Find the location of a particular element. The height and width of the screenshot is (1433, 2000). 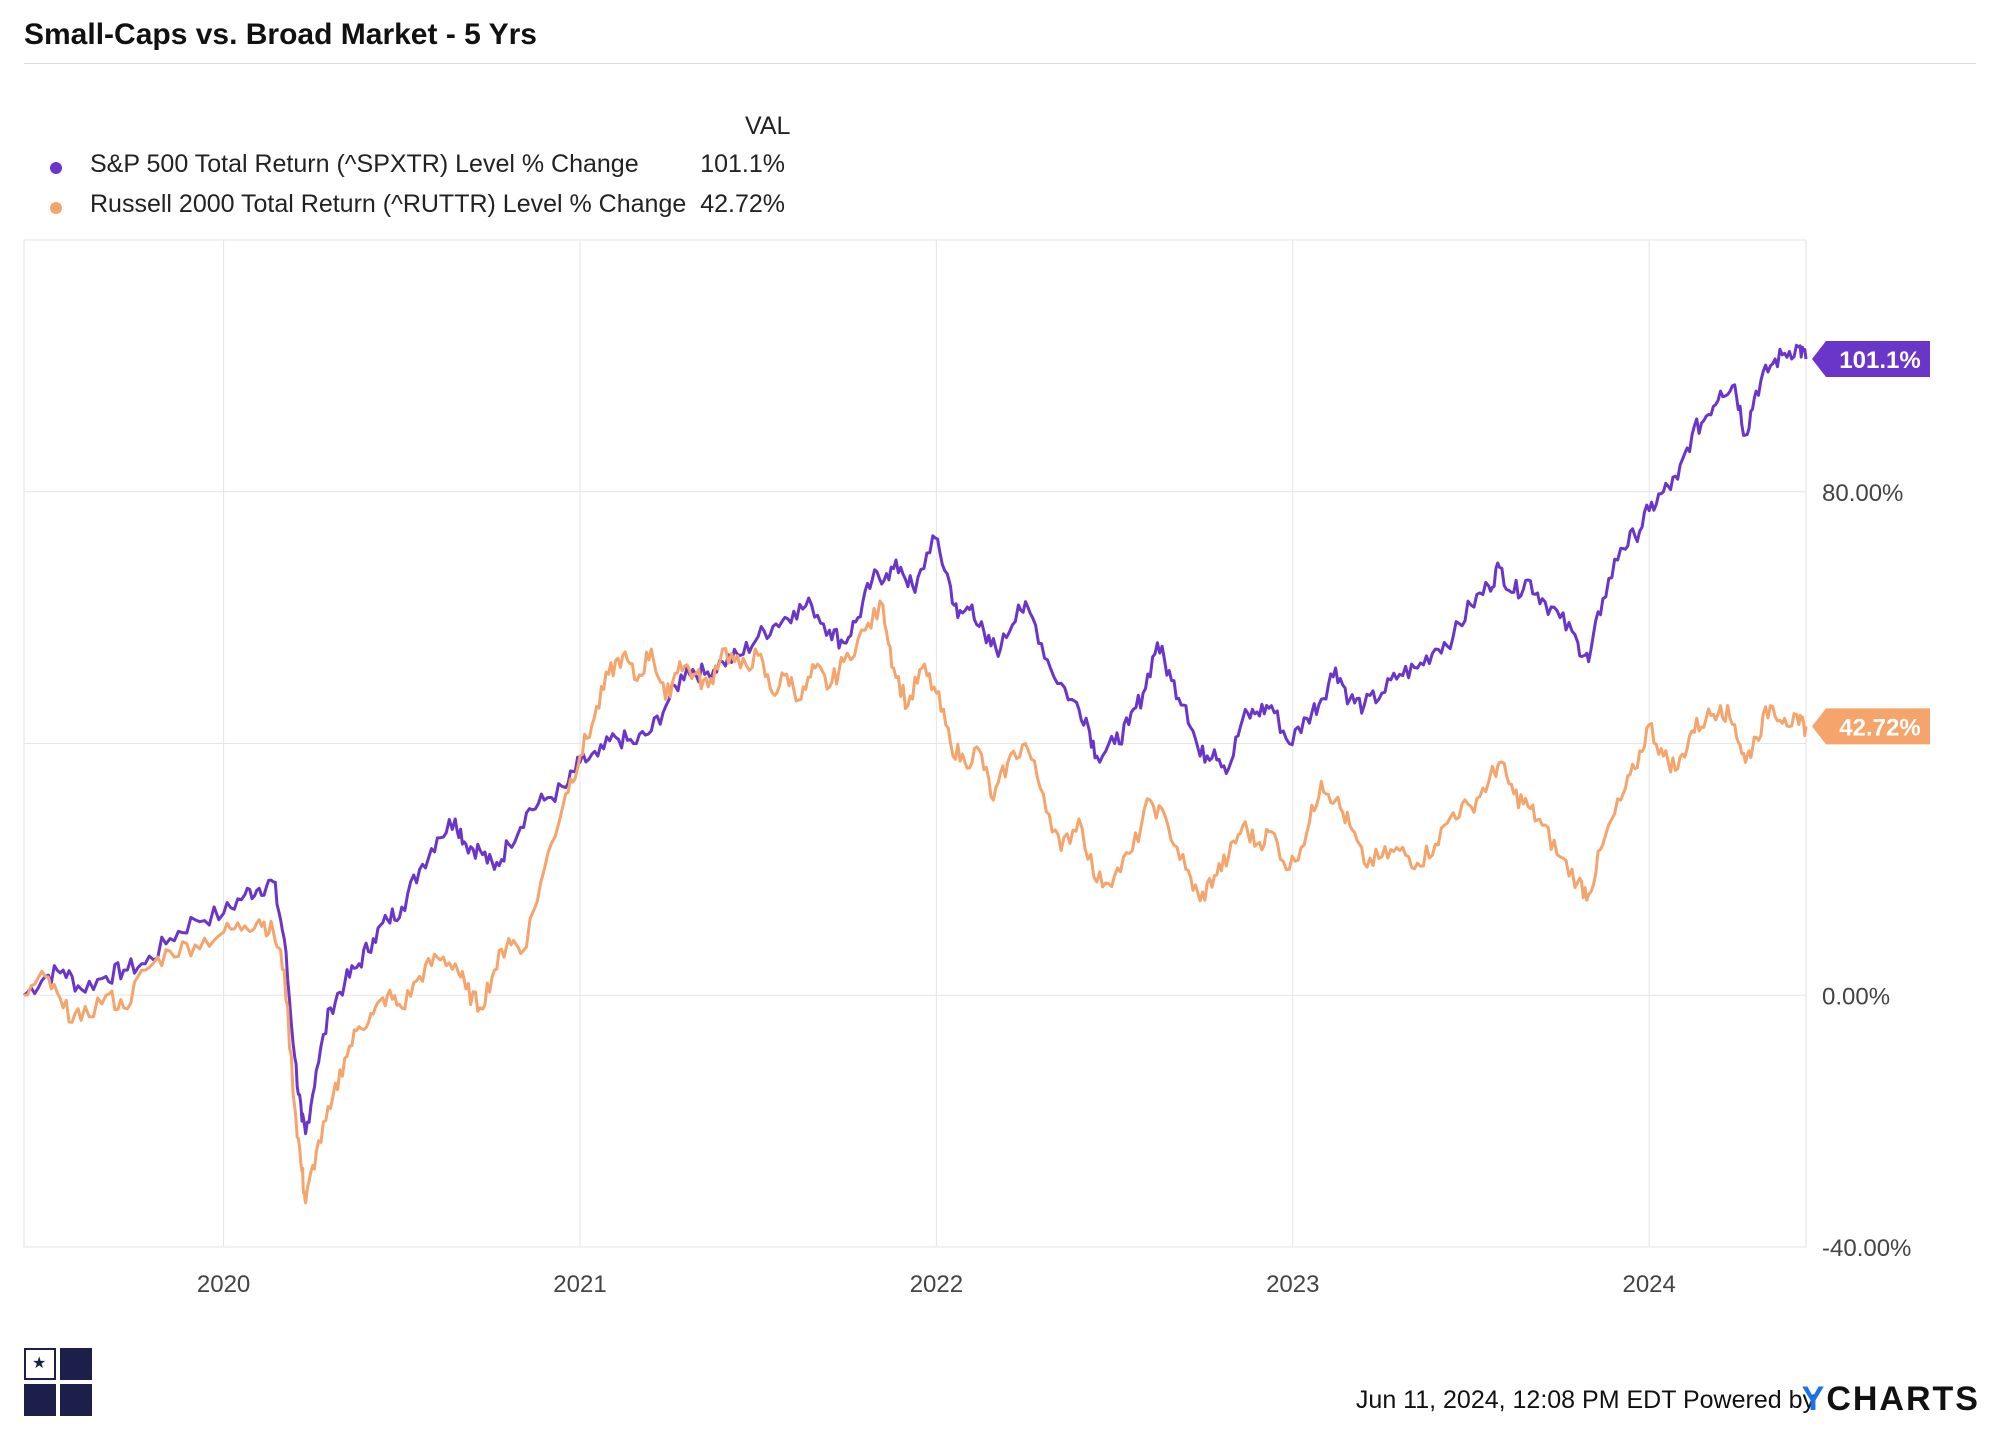

ycharts-logo-y: Y is located at coordinates (1814, 1399).